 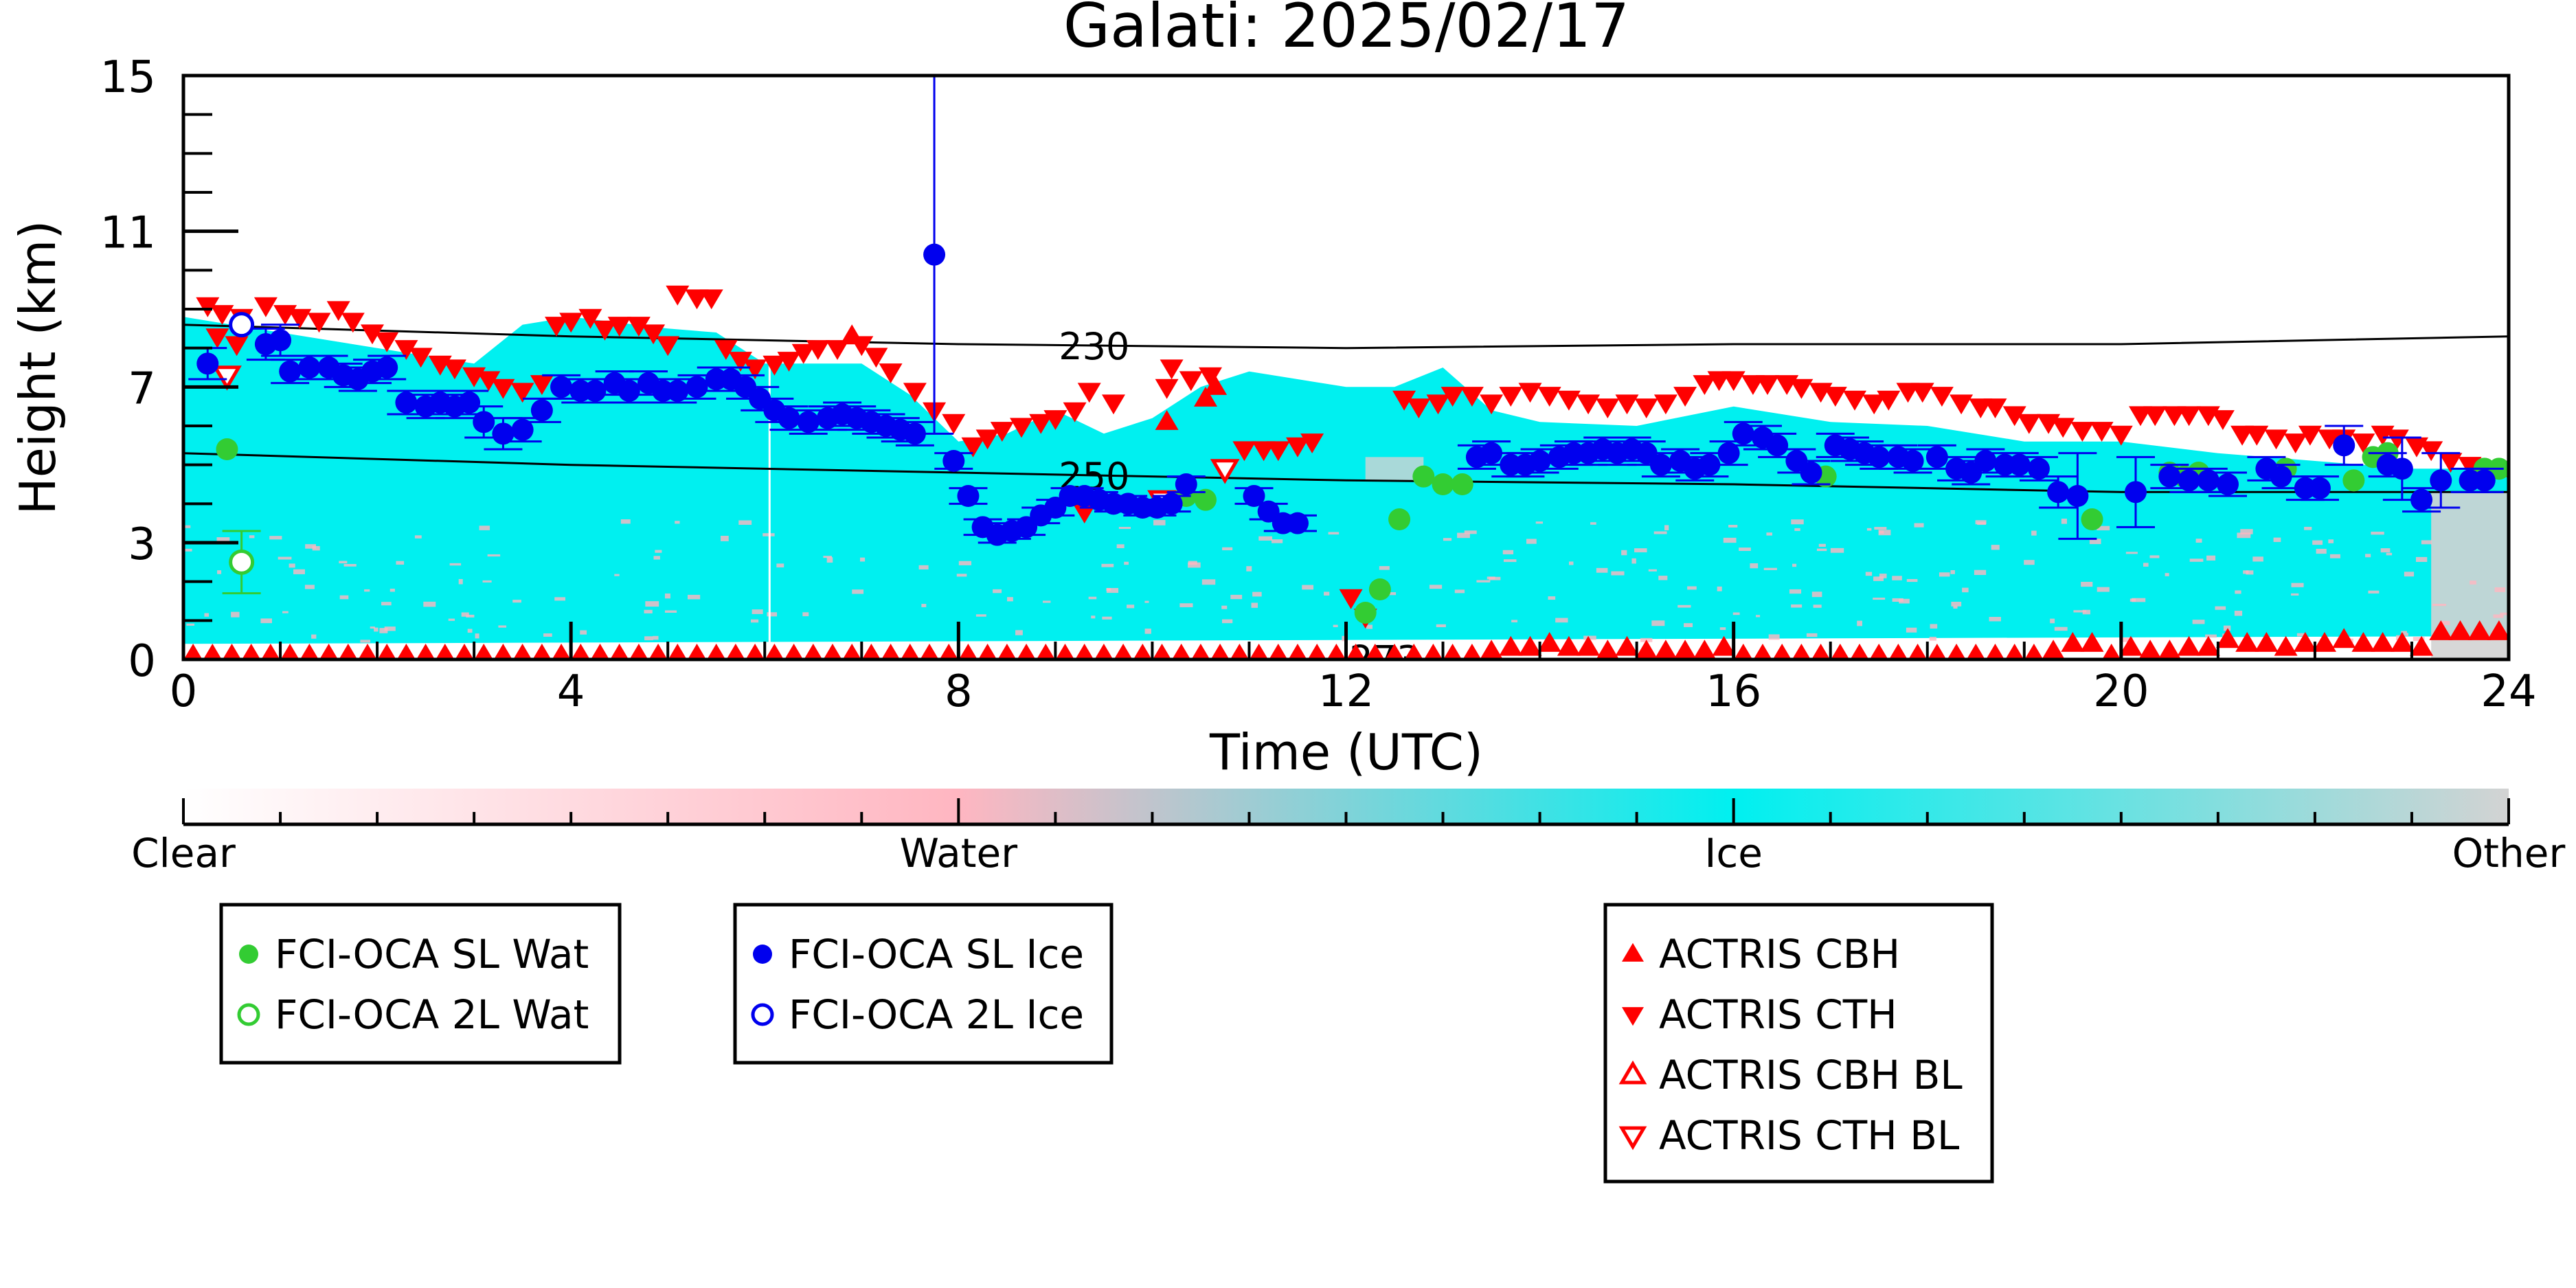 What do you see at coordinates (1632, 1138) in the screenshot?
I see `legend-marker-actris-cth-bl` at bounding box center [1632, 1138].